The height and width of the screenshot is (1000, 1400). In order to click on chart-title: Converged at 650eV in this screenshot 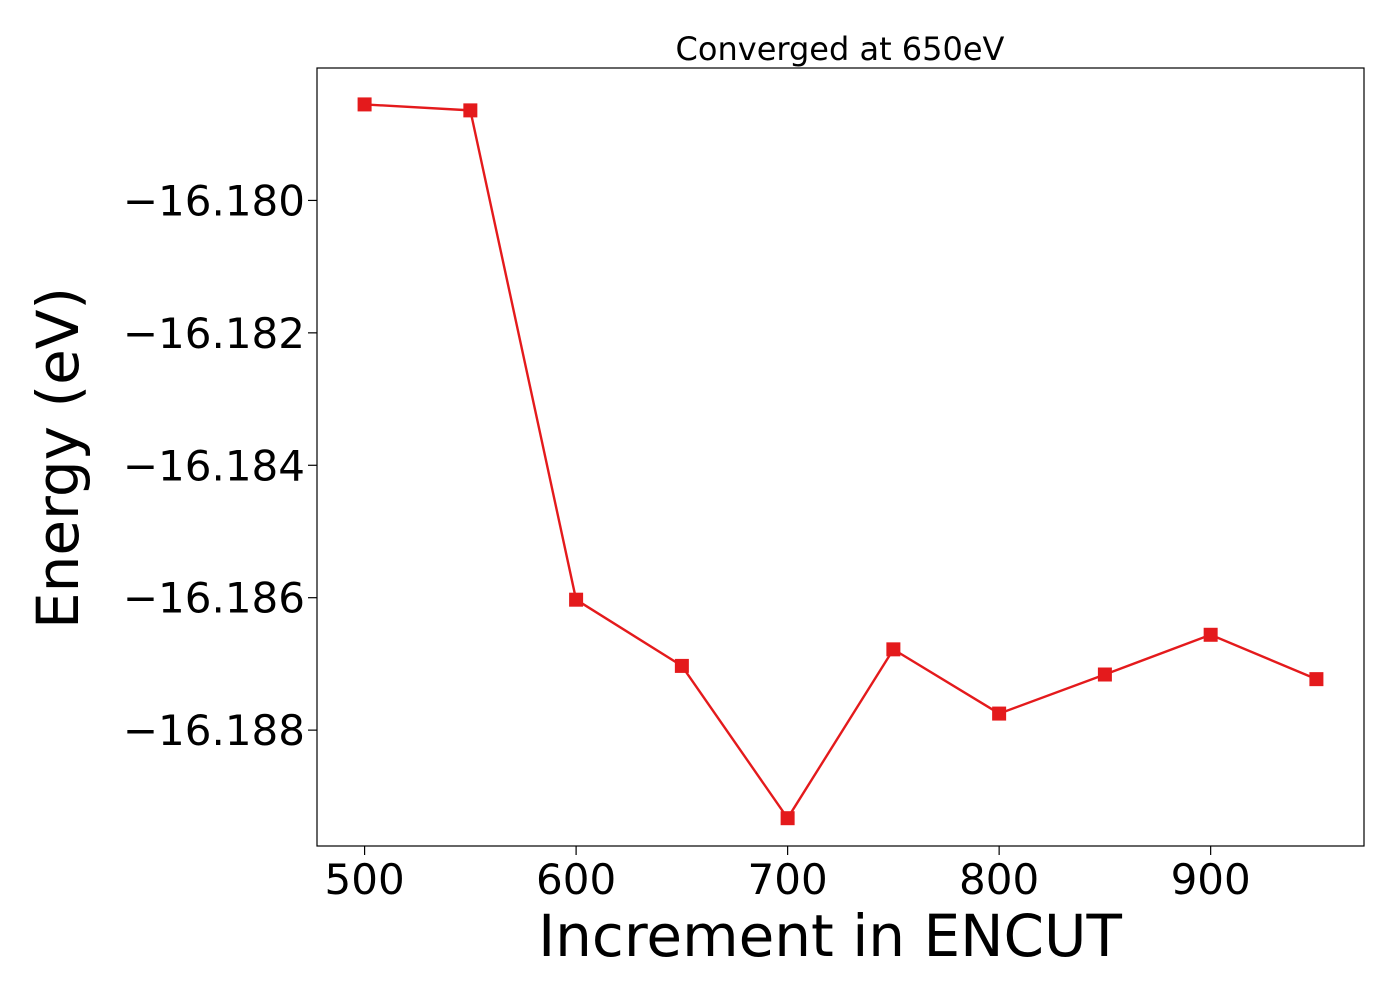, I will do `click(840, 49)`.